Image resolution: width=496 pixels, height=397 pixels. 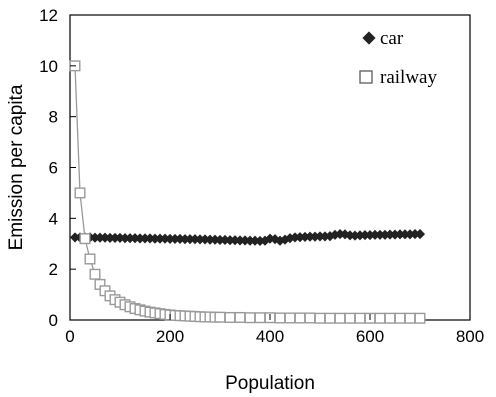 What do you see at coordinates (408, 77) in the screenshot?
I see `legend-railway-label: railway` at bounding box center [408, 77].